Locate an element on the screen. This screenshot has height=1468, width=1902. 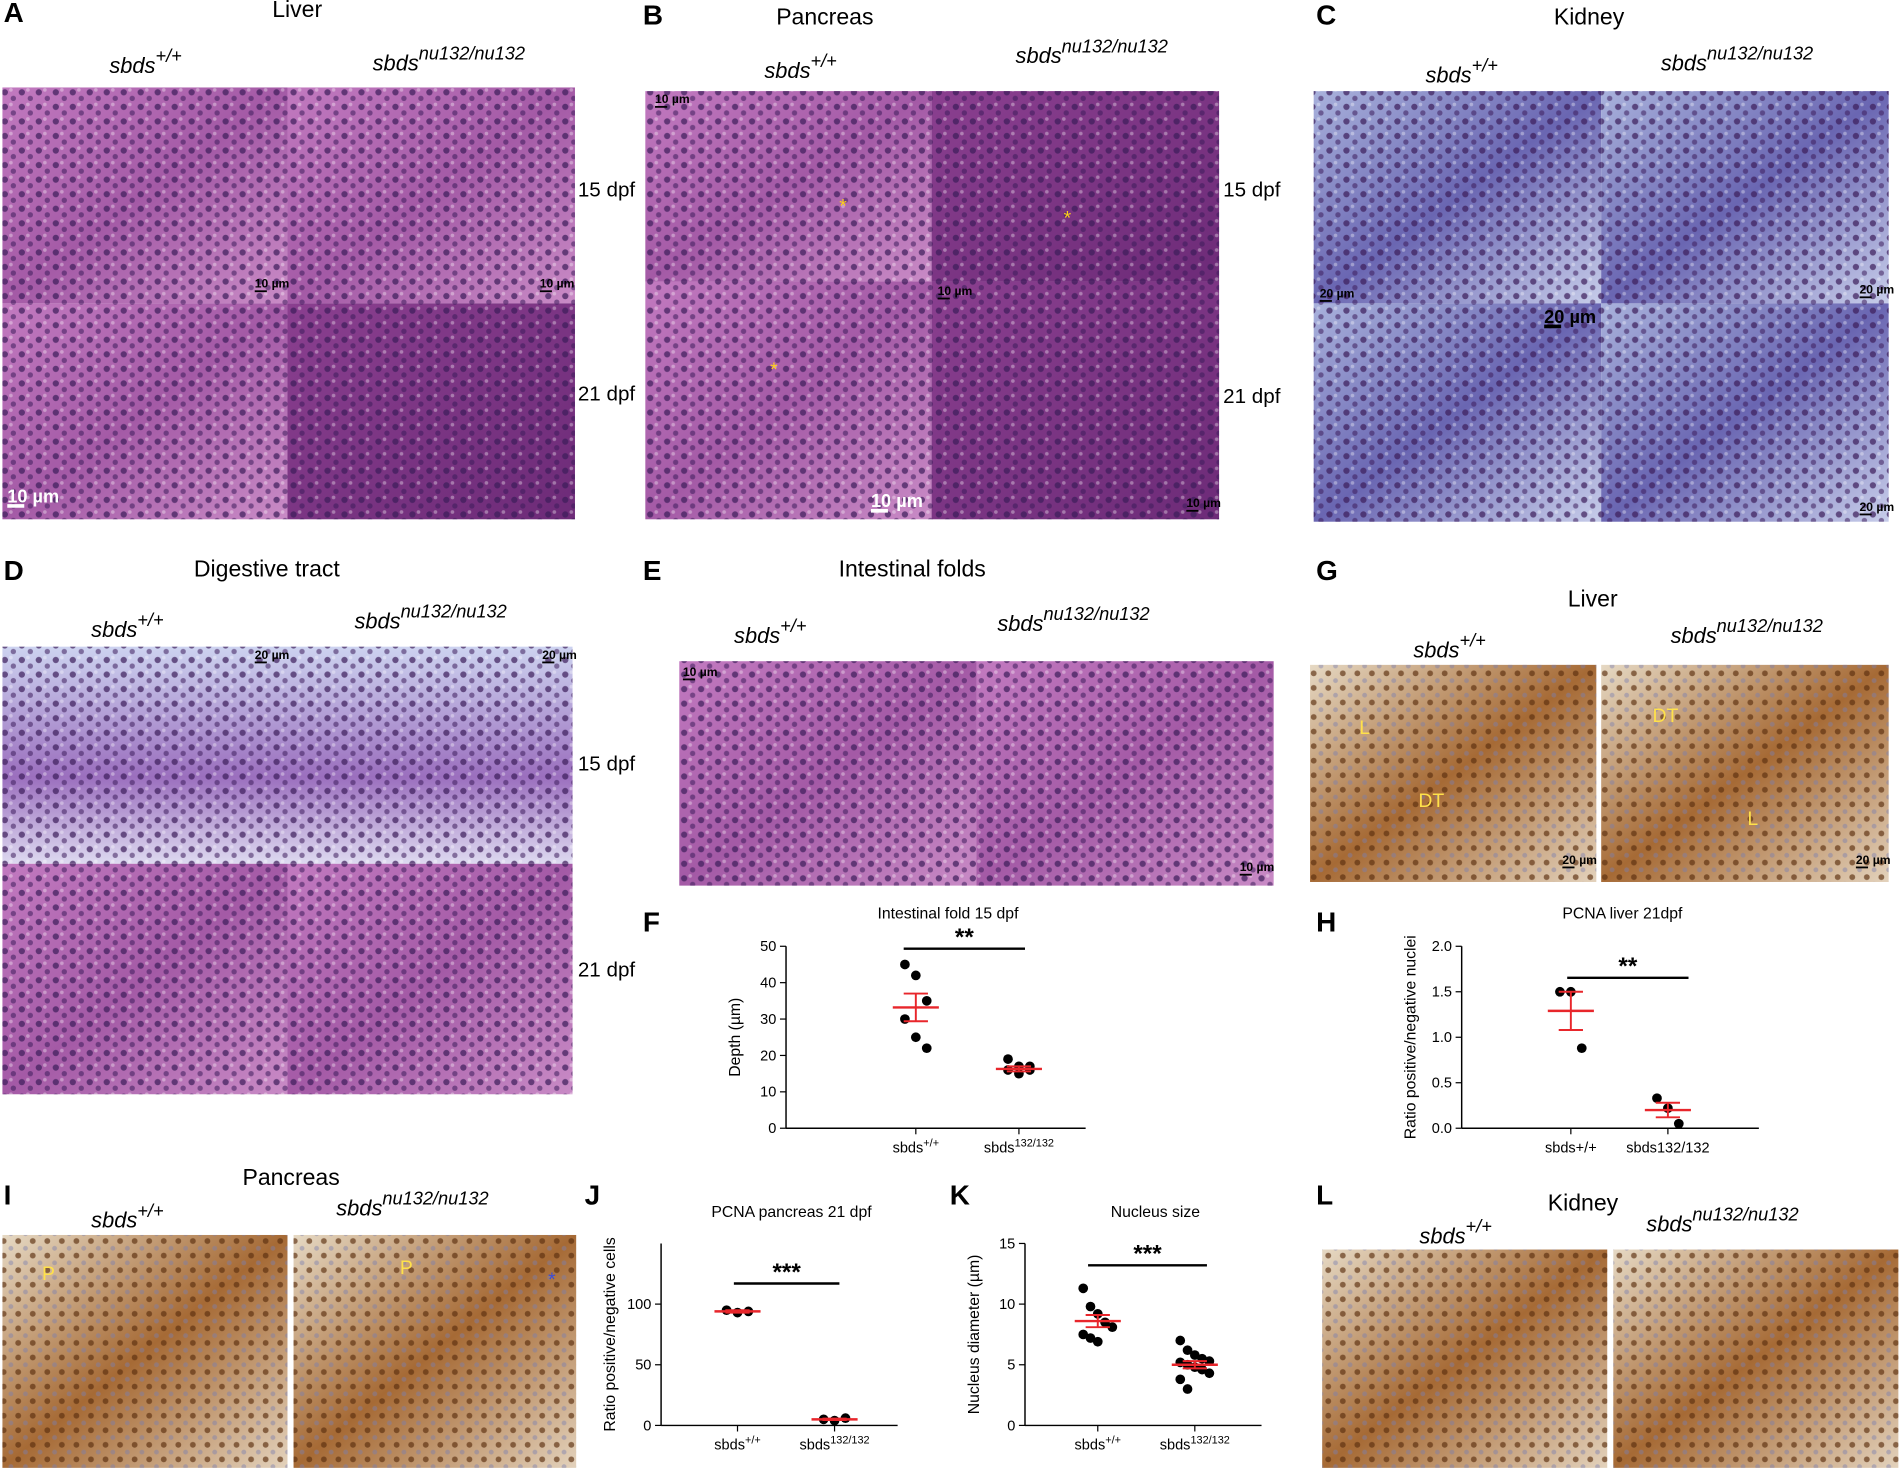
panel-letter: K is located at coordinates (960, 1195).